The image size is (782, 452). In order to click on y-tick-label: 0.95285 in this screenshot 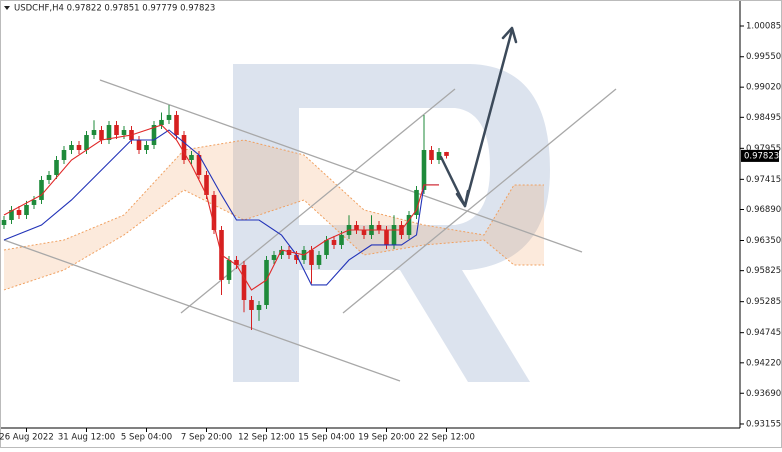, I will do `click(763, 302)`.